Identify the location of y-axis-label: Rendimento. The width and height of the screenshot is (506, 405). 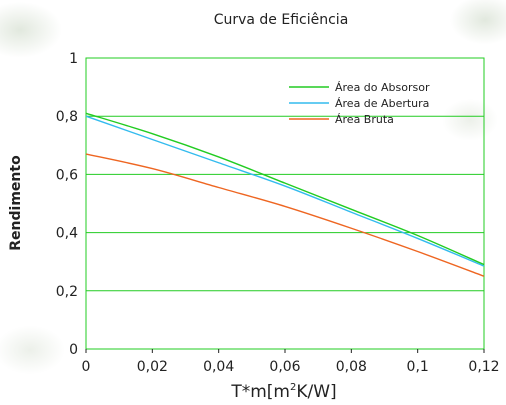
(16, 203).